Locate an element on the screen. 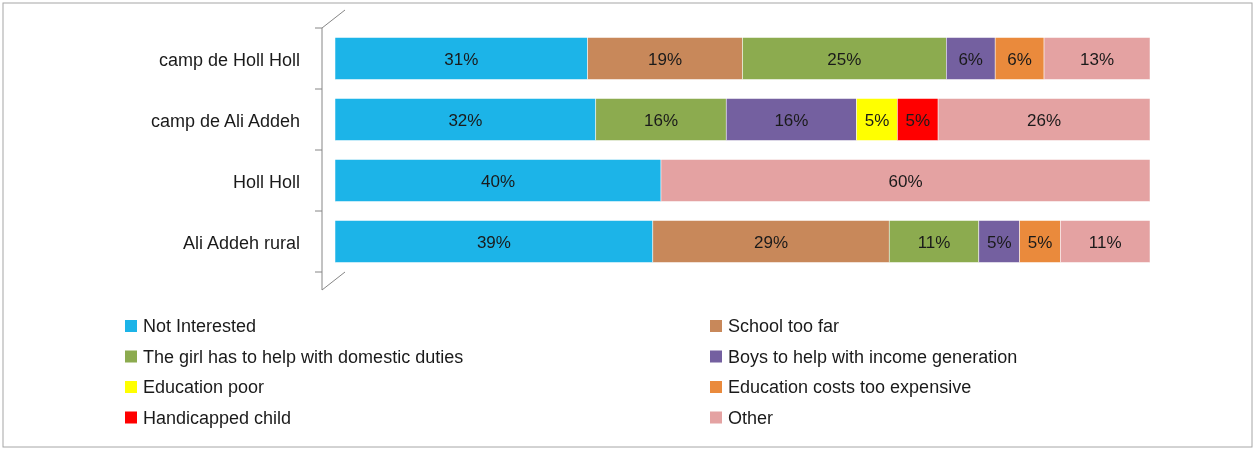 This screenshot has width=1255, height=450. y-tick-label: camp de Ali Addeh is located at coordinates (225, 120).